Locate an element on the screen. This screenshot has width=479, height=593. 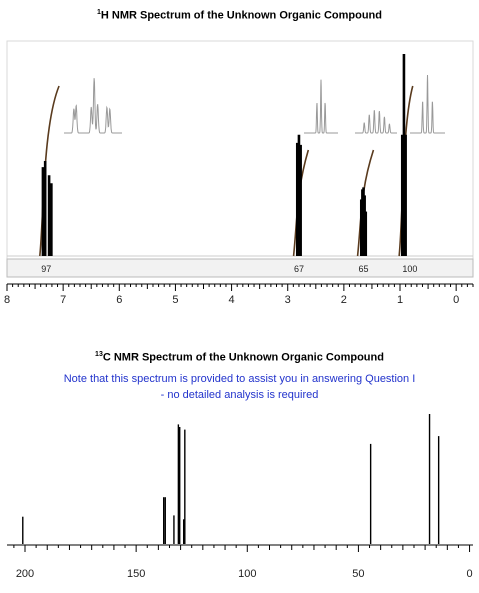
h-nmr-tick-label-4: 4 is located at coordinates (232, 300).